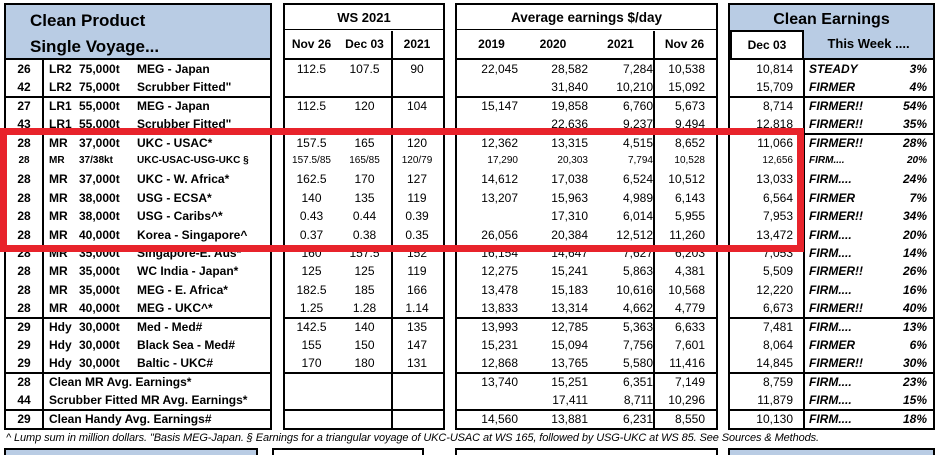 The width and height of the screenshot is (937, 455). I want to click on dec03-earnings-value: 10,130, so click(774, 418).